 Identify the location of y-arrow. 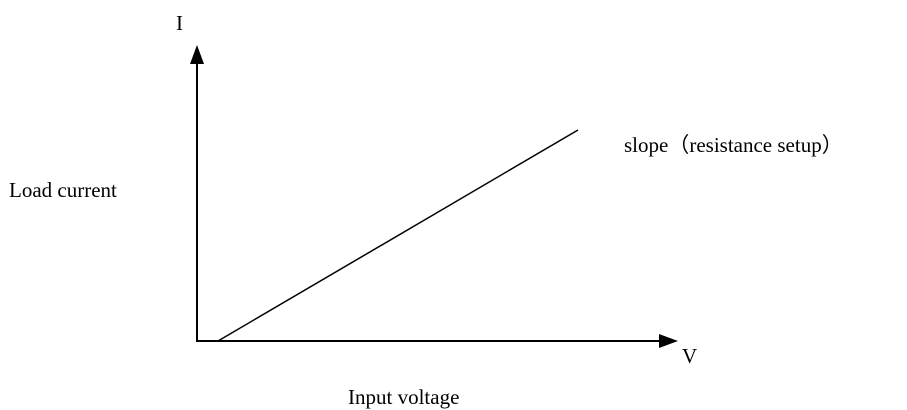
(197, 54).